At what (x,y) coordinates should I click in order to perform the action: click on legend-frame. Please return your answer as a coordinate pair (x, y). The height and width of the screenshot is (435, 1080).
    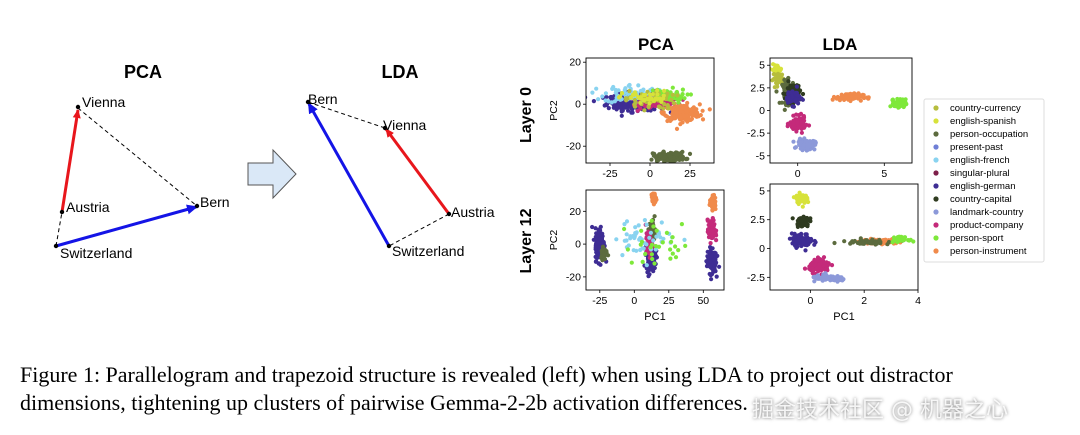
    Looking at the image, I should click on (984, 180).